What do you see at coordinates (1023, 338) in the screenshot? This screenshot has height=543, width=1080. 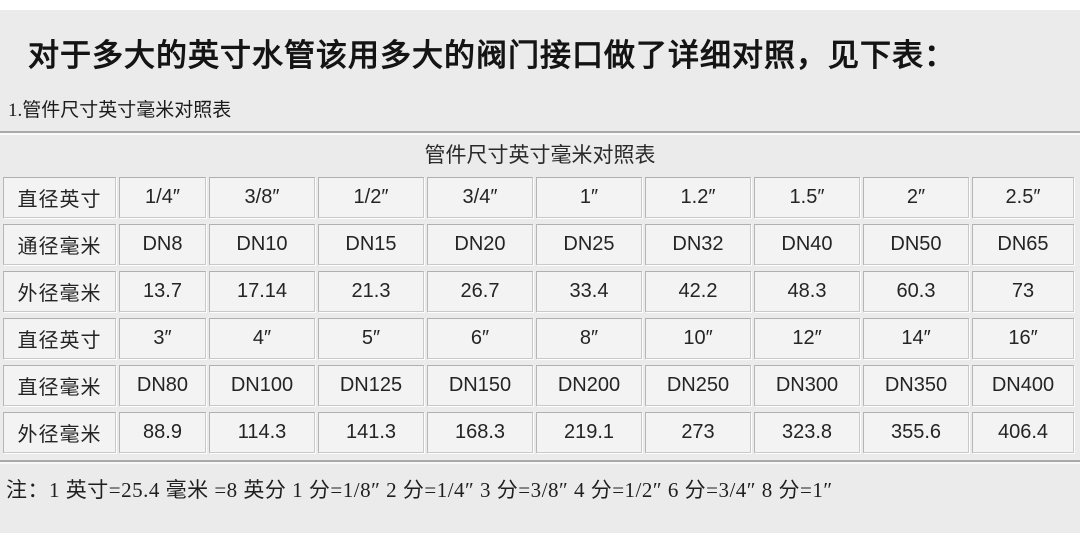 I see `table-cell: 16″` at bounding box center [1023, 338].